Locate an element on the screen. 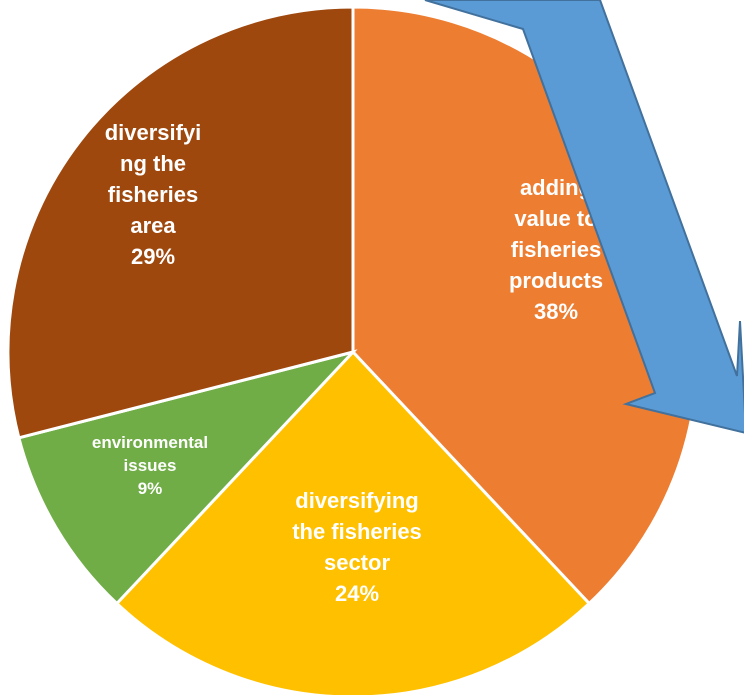 This screenshot has height=695, width=744. slice-label-1: adding value to fisheries products 38% is located at coordinates (556, 249).